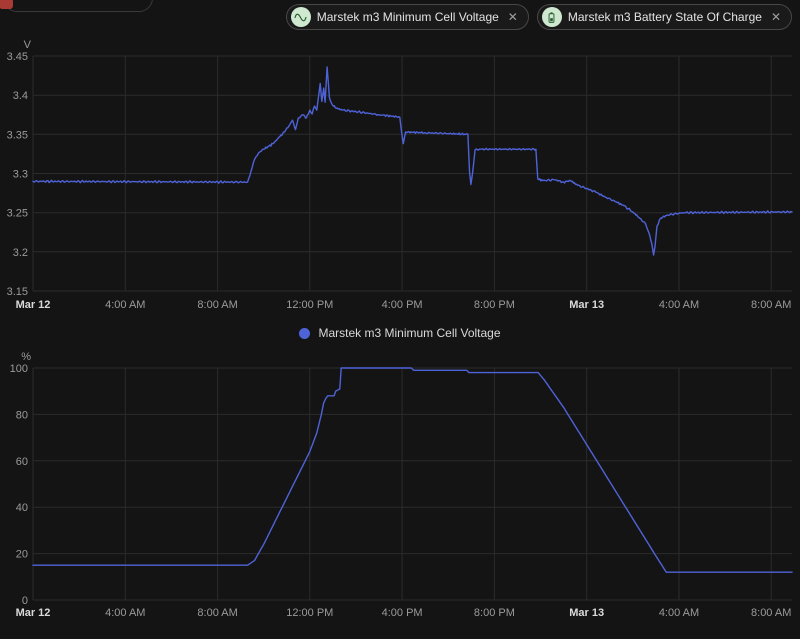  Describe the element at coordinates (20, 253) in the screenshot. I see `y-axis-tick-label: 3.2` at that location.